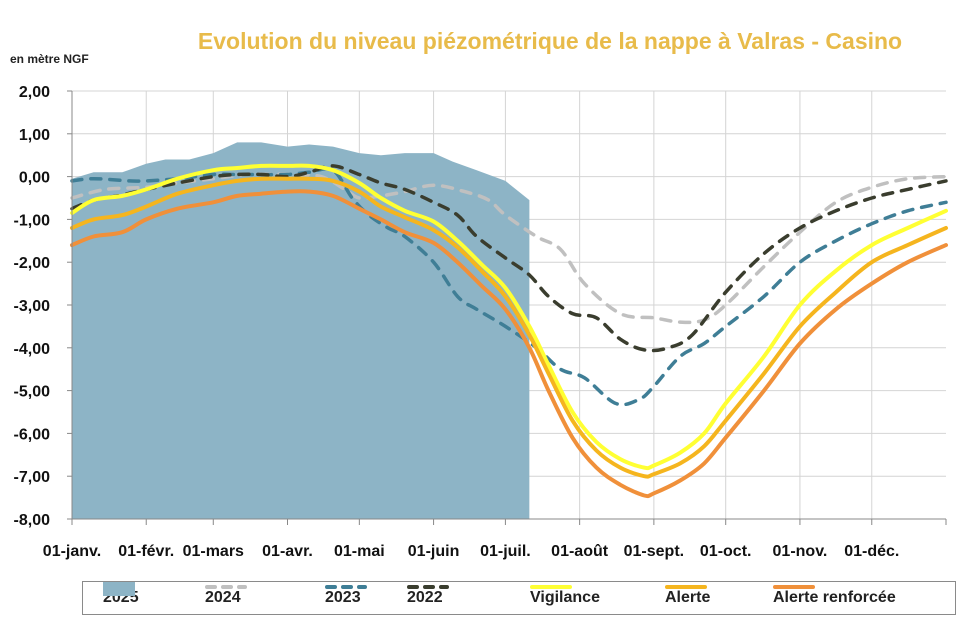 This screenshot has height=626, width=972. I want to click on legend-item-vigilance: Vigilance, so click(565, 598).